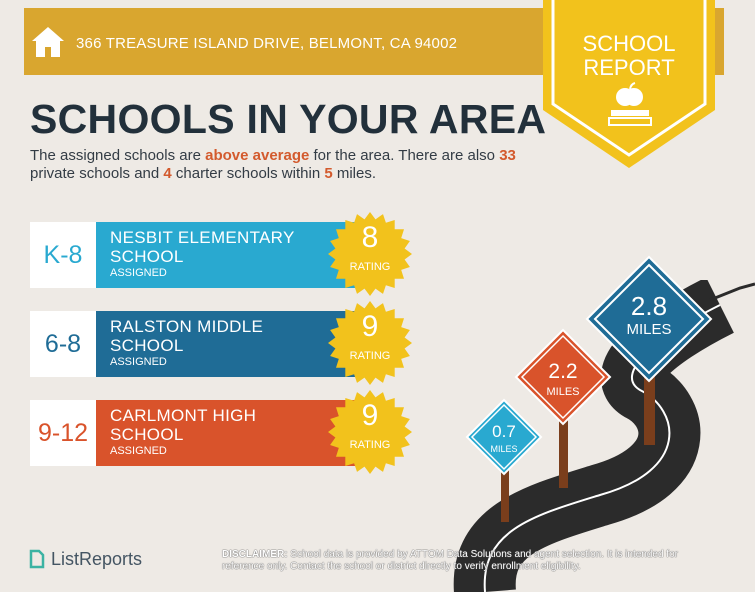 This screenshot has width=755, height=600. I want to click on listreports-logo: ListReports, so click(85, 559).